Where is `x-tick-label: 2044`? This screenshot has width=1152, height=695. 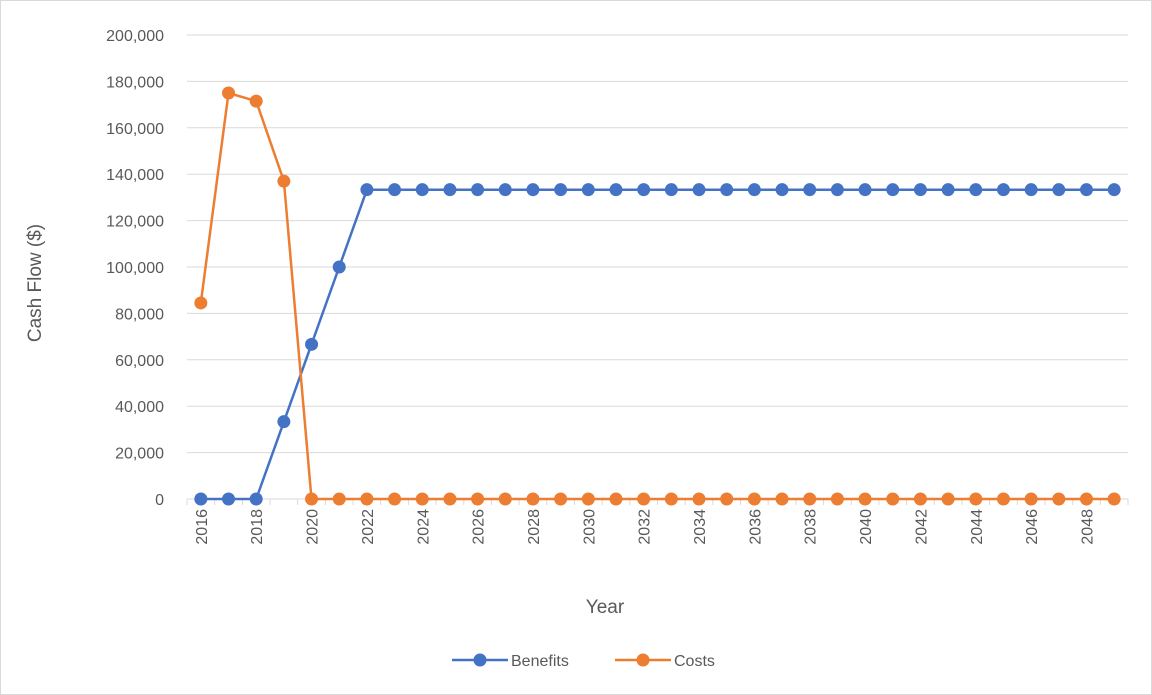 x-tick-label: 2044 is located at coordinates (977, 527).